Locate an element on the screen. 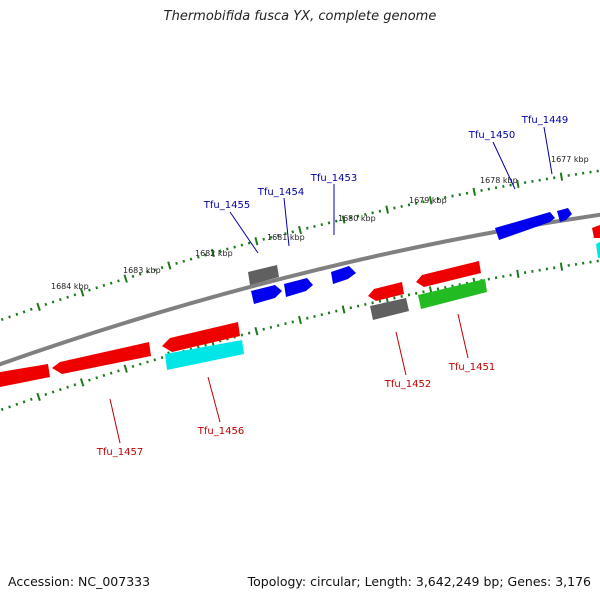 This screenshot has height=600, width=600. gene-feature-cyan-edge is located at coordinates (598, 250).